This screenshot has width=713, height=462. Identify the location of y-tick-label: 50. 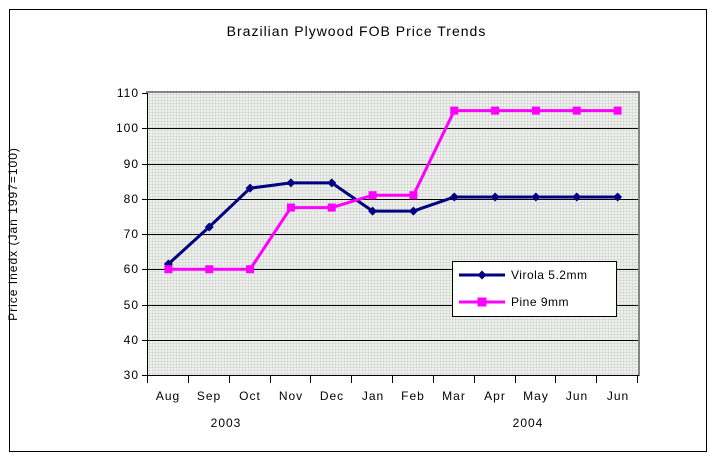
(131, 305).